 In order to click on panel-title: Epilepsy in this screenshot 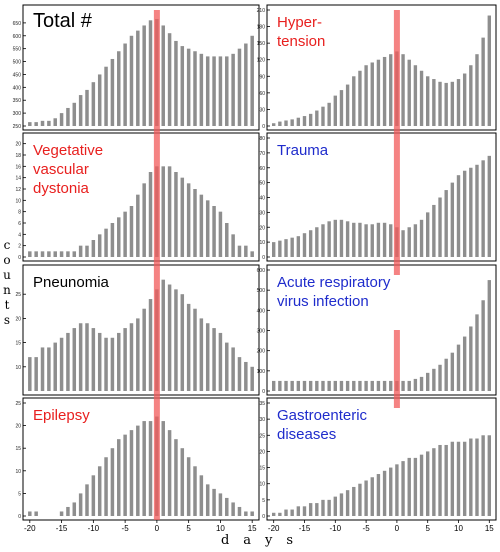, I will do `click(61, 415)`.